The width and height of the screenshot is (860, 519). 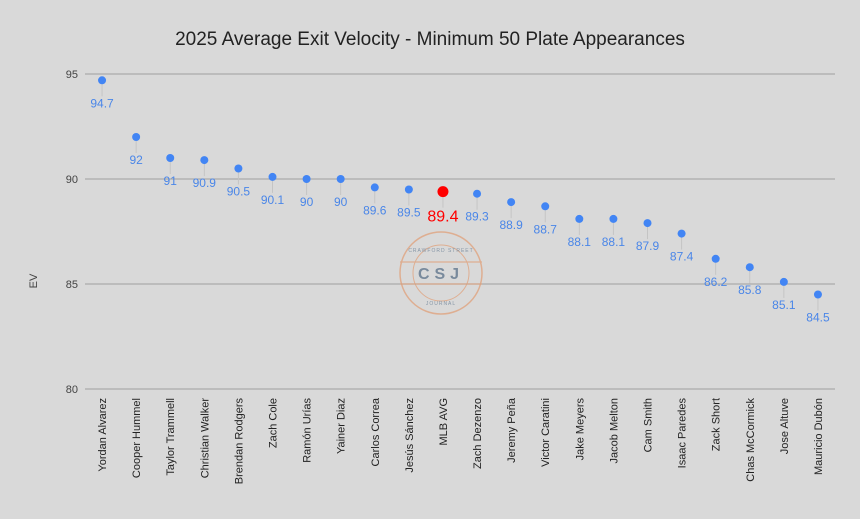 I want to click on data-label: 89.3, so click(x=477, y=217).